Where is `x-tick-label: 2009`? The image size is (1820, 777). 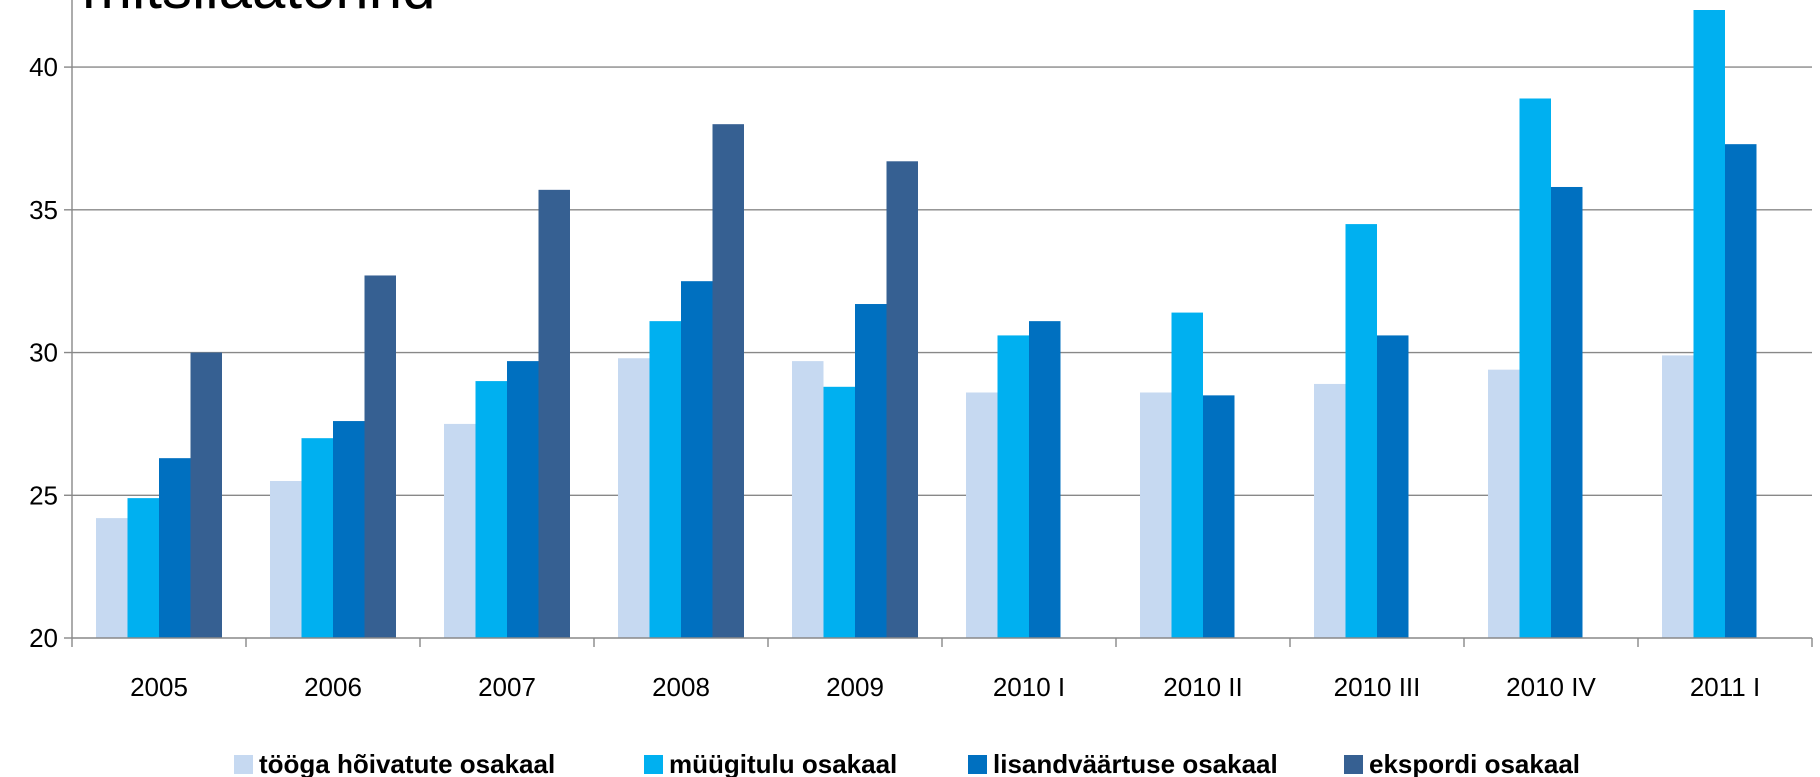 x-tick-label: 2009 is located at coordinates (855, 687).